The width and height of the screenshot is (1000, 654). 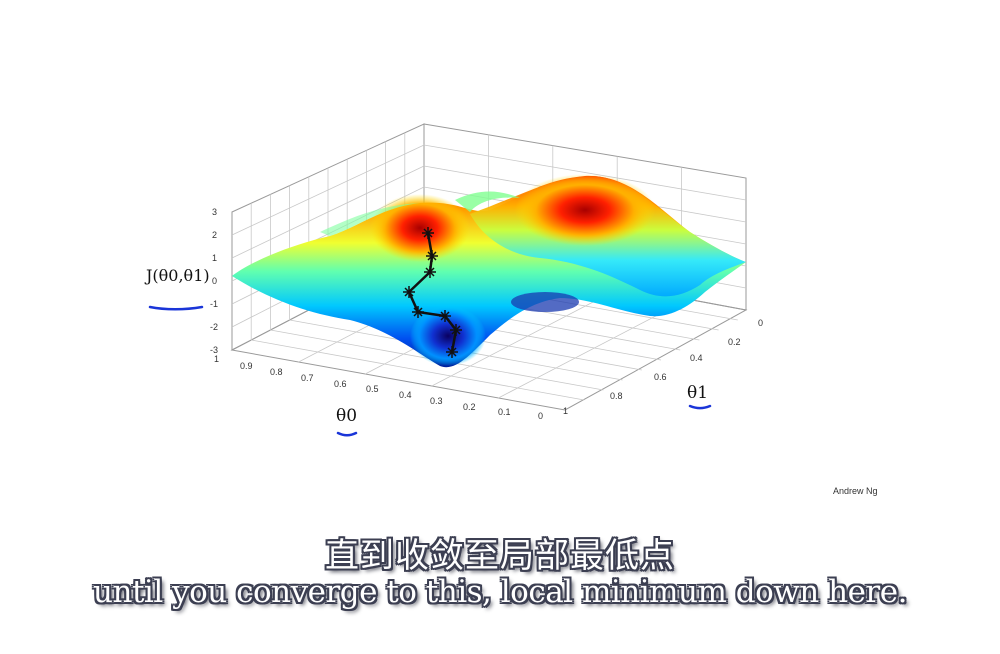 I want to click on x-tick-label: 0.1, so click(x=504, y=412).